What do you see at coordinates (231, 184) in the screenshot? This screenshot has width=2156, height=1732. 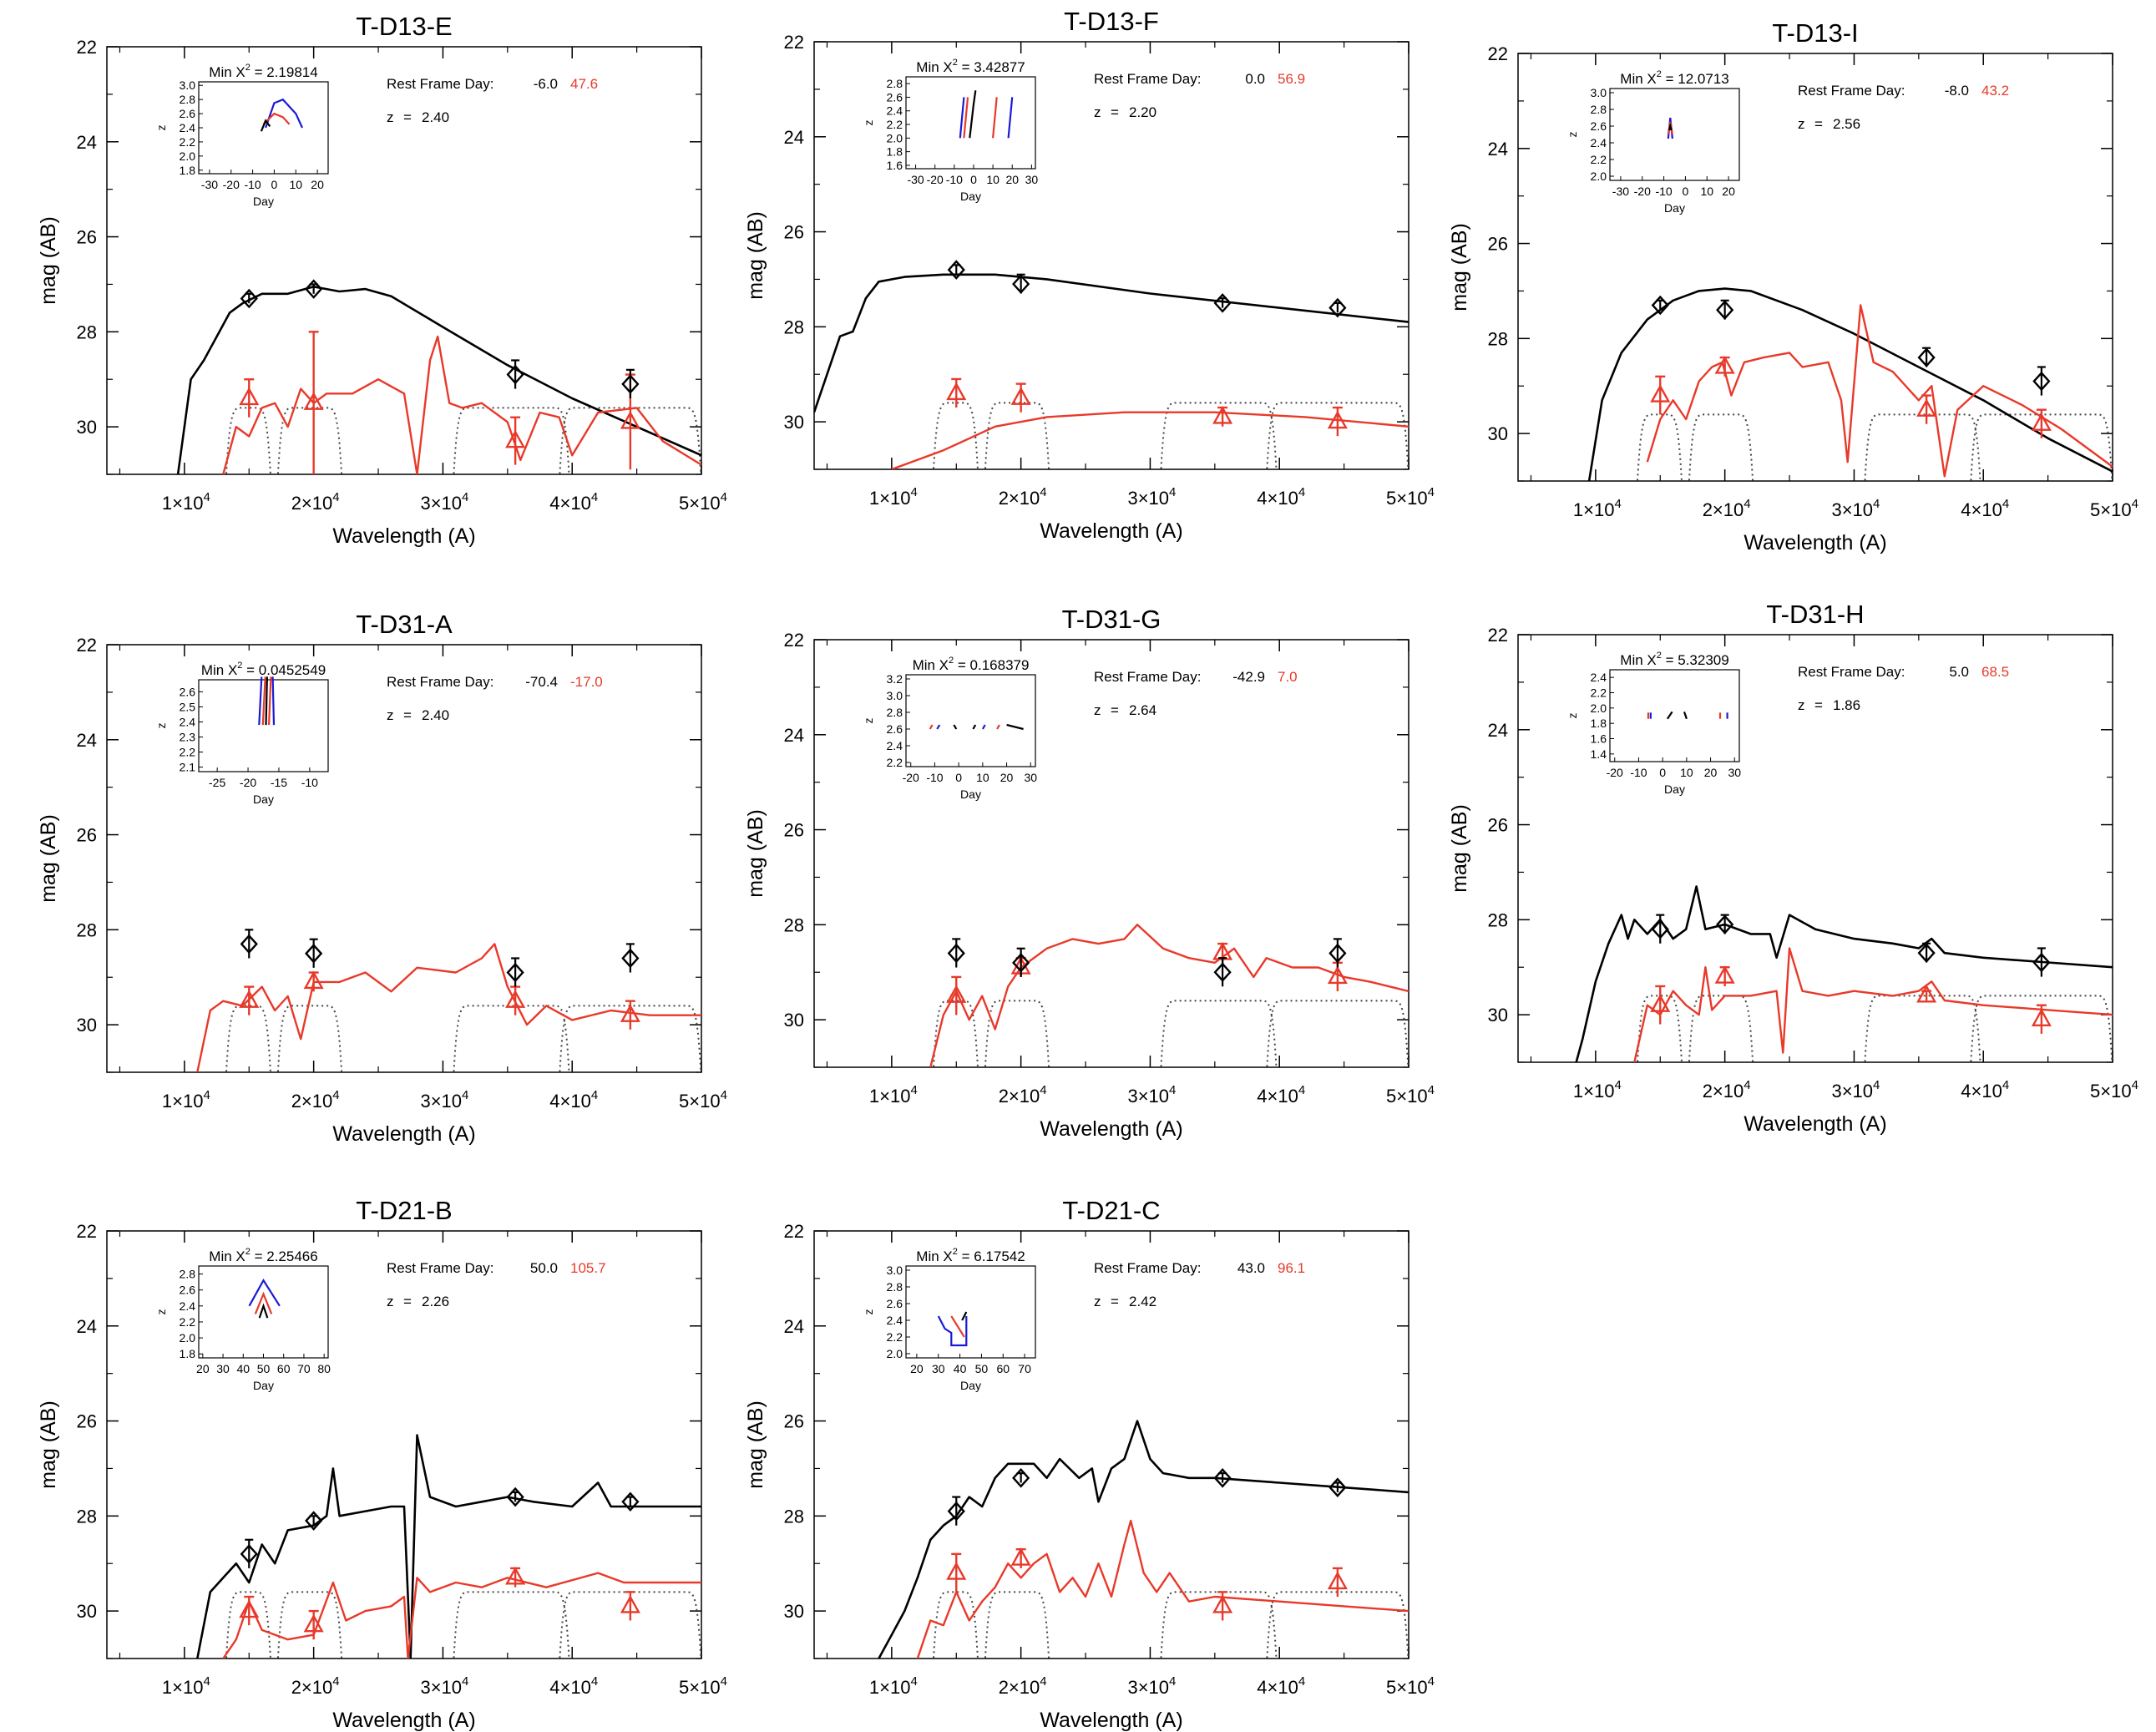 I see `inset-x-tick-label: -20` at bounding box center [231, 184].